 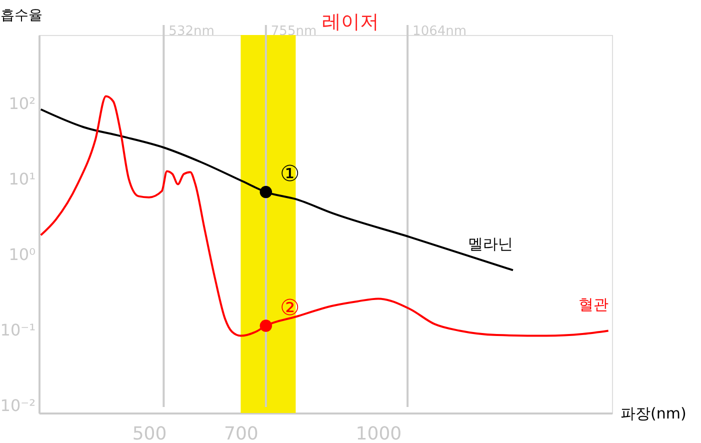 What do you see at coordinates (490, 244) in the screenshot?
I see `series-label: 멜라닌` at bounding box center [490, 244].